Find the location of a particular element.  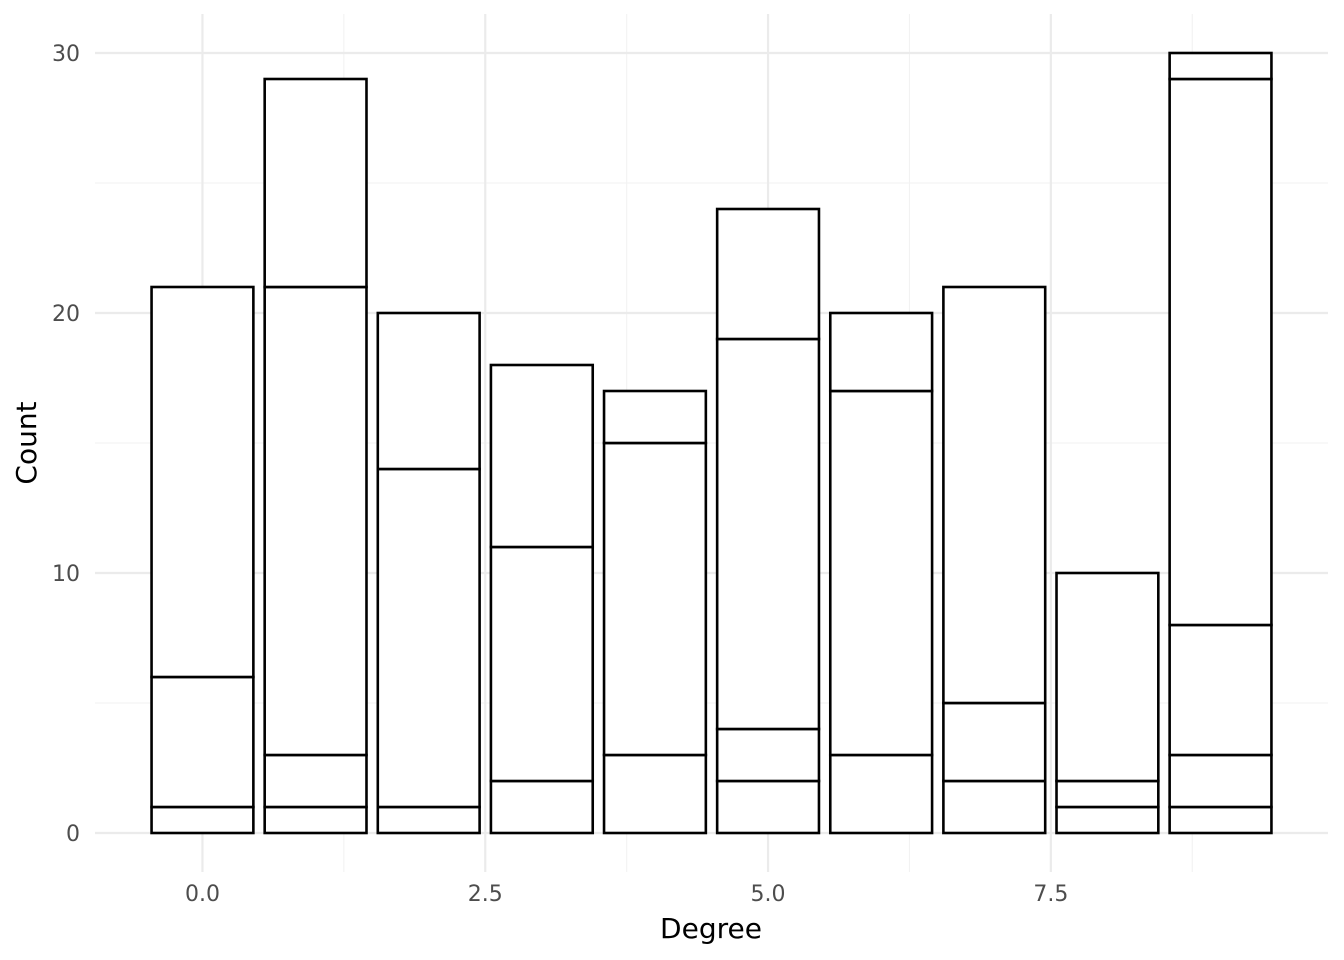

y-tick-label: 0 is located at coordinates (73, 834).